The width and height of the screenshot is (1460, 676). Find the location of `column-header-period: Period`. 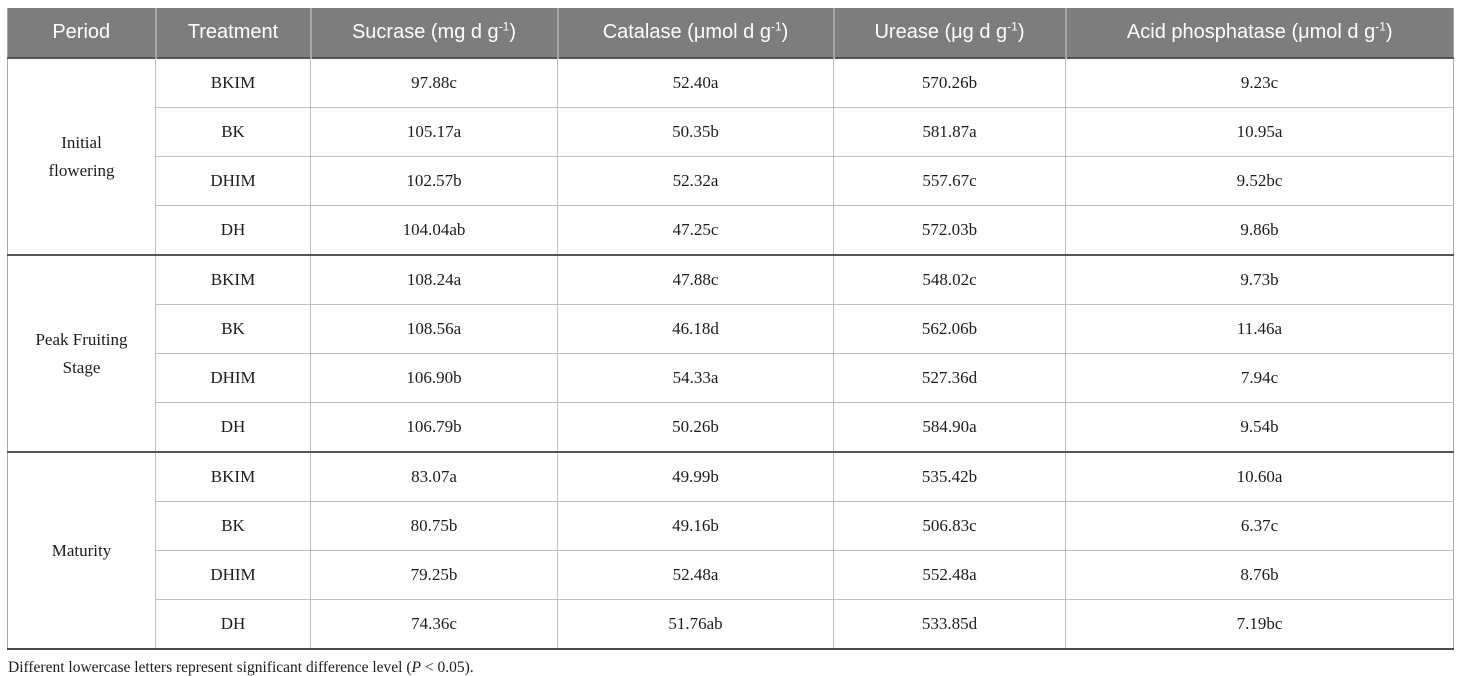

column-header-period: Period is located at coordinates (81, 33).